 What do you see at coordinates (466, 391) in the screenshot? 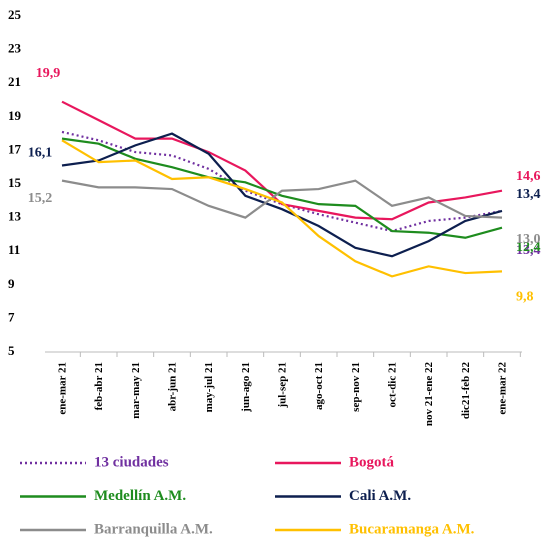
I see `x-tick-label: dic21-feb 22` at bounding box center [466, 391].